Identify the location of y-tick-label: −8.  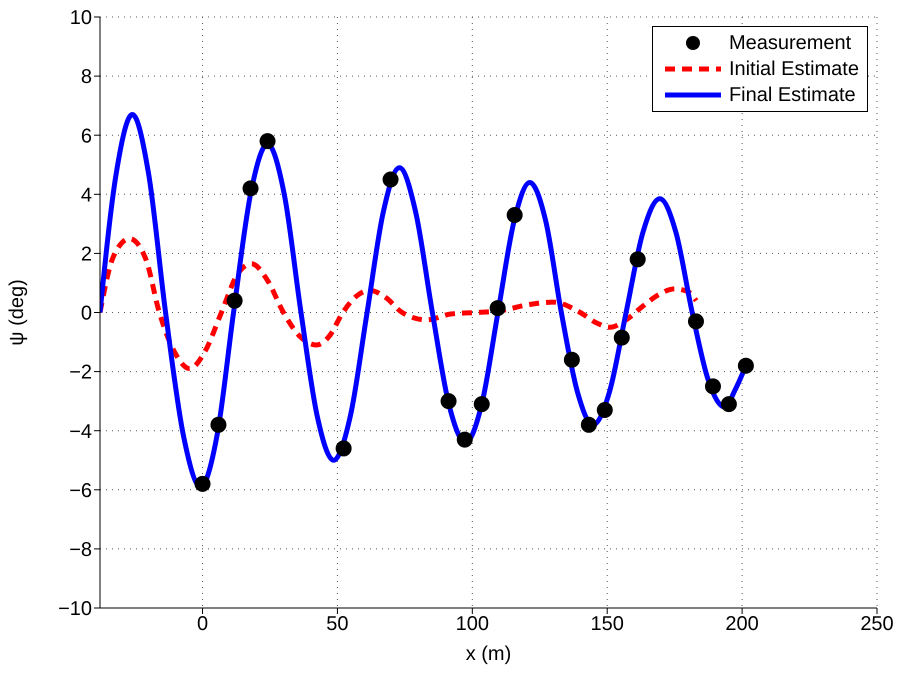
(80, 550).